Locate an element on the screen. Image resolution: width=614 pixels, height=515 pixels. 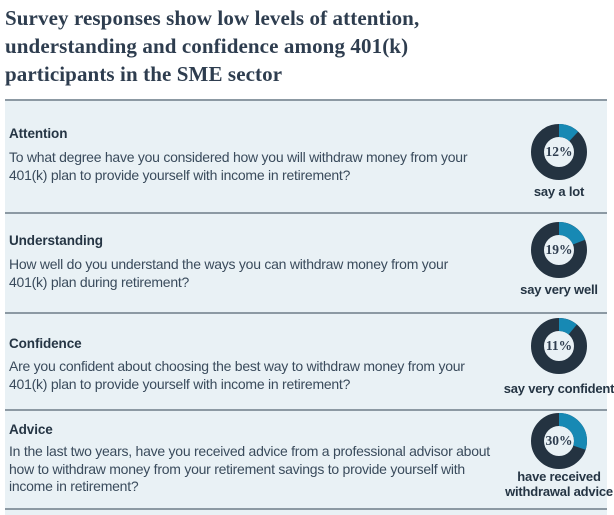
donut-chart-attention: 12% is located at coordinates (559, 152).